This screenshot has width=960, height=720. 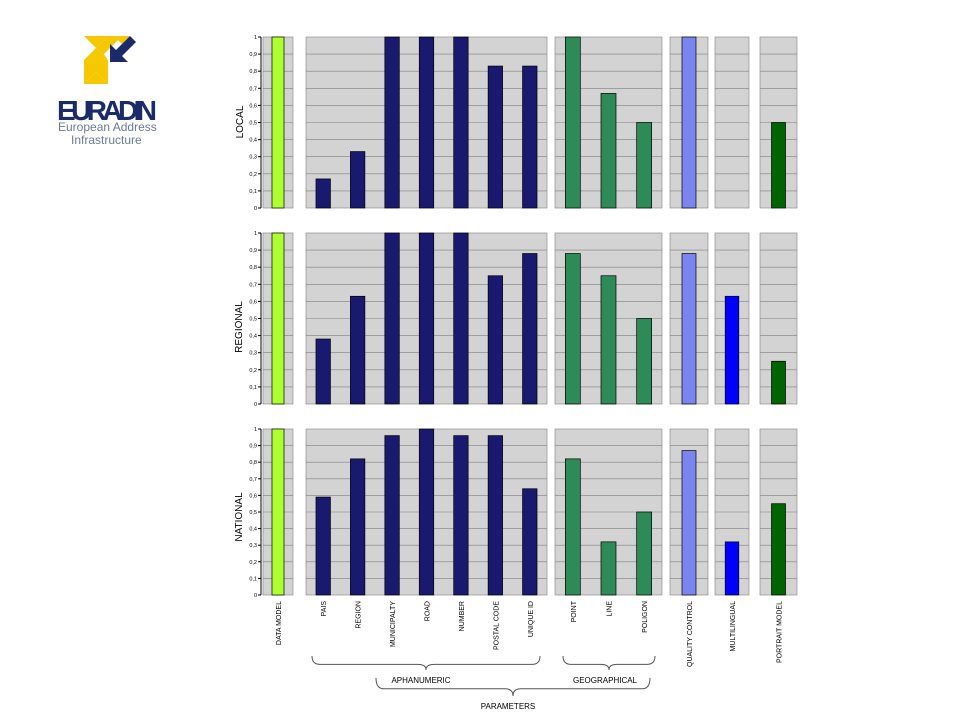 What do you see at coordinates (645, 617) in the screenshot?
I see `category-label: POLIGON` at bounding box center [645, 617].